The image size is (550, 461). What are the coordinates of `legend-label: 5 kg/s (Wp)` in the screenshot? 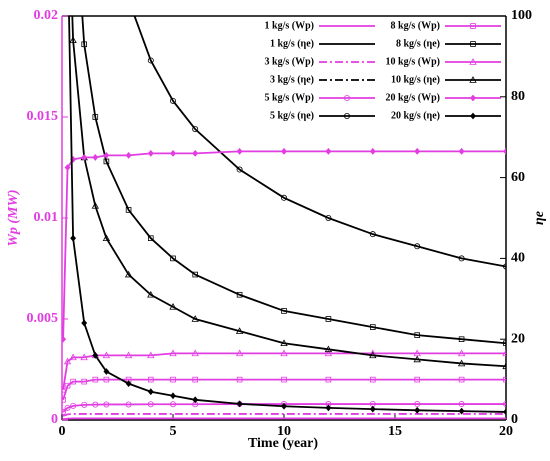 It's located at (289, 97).